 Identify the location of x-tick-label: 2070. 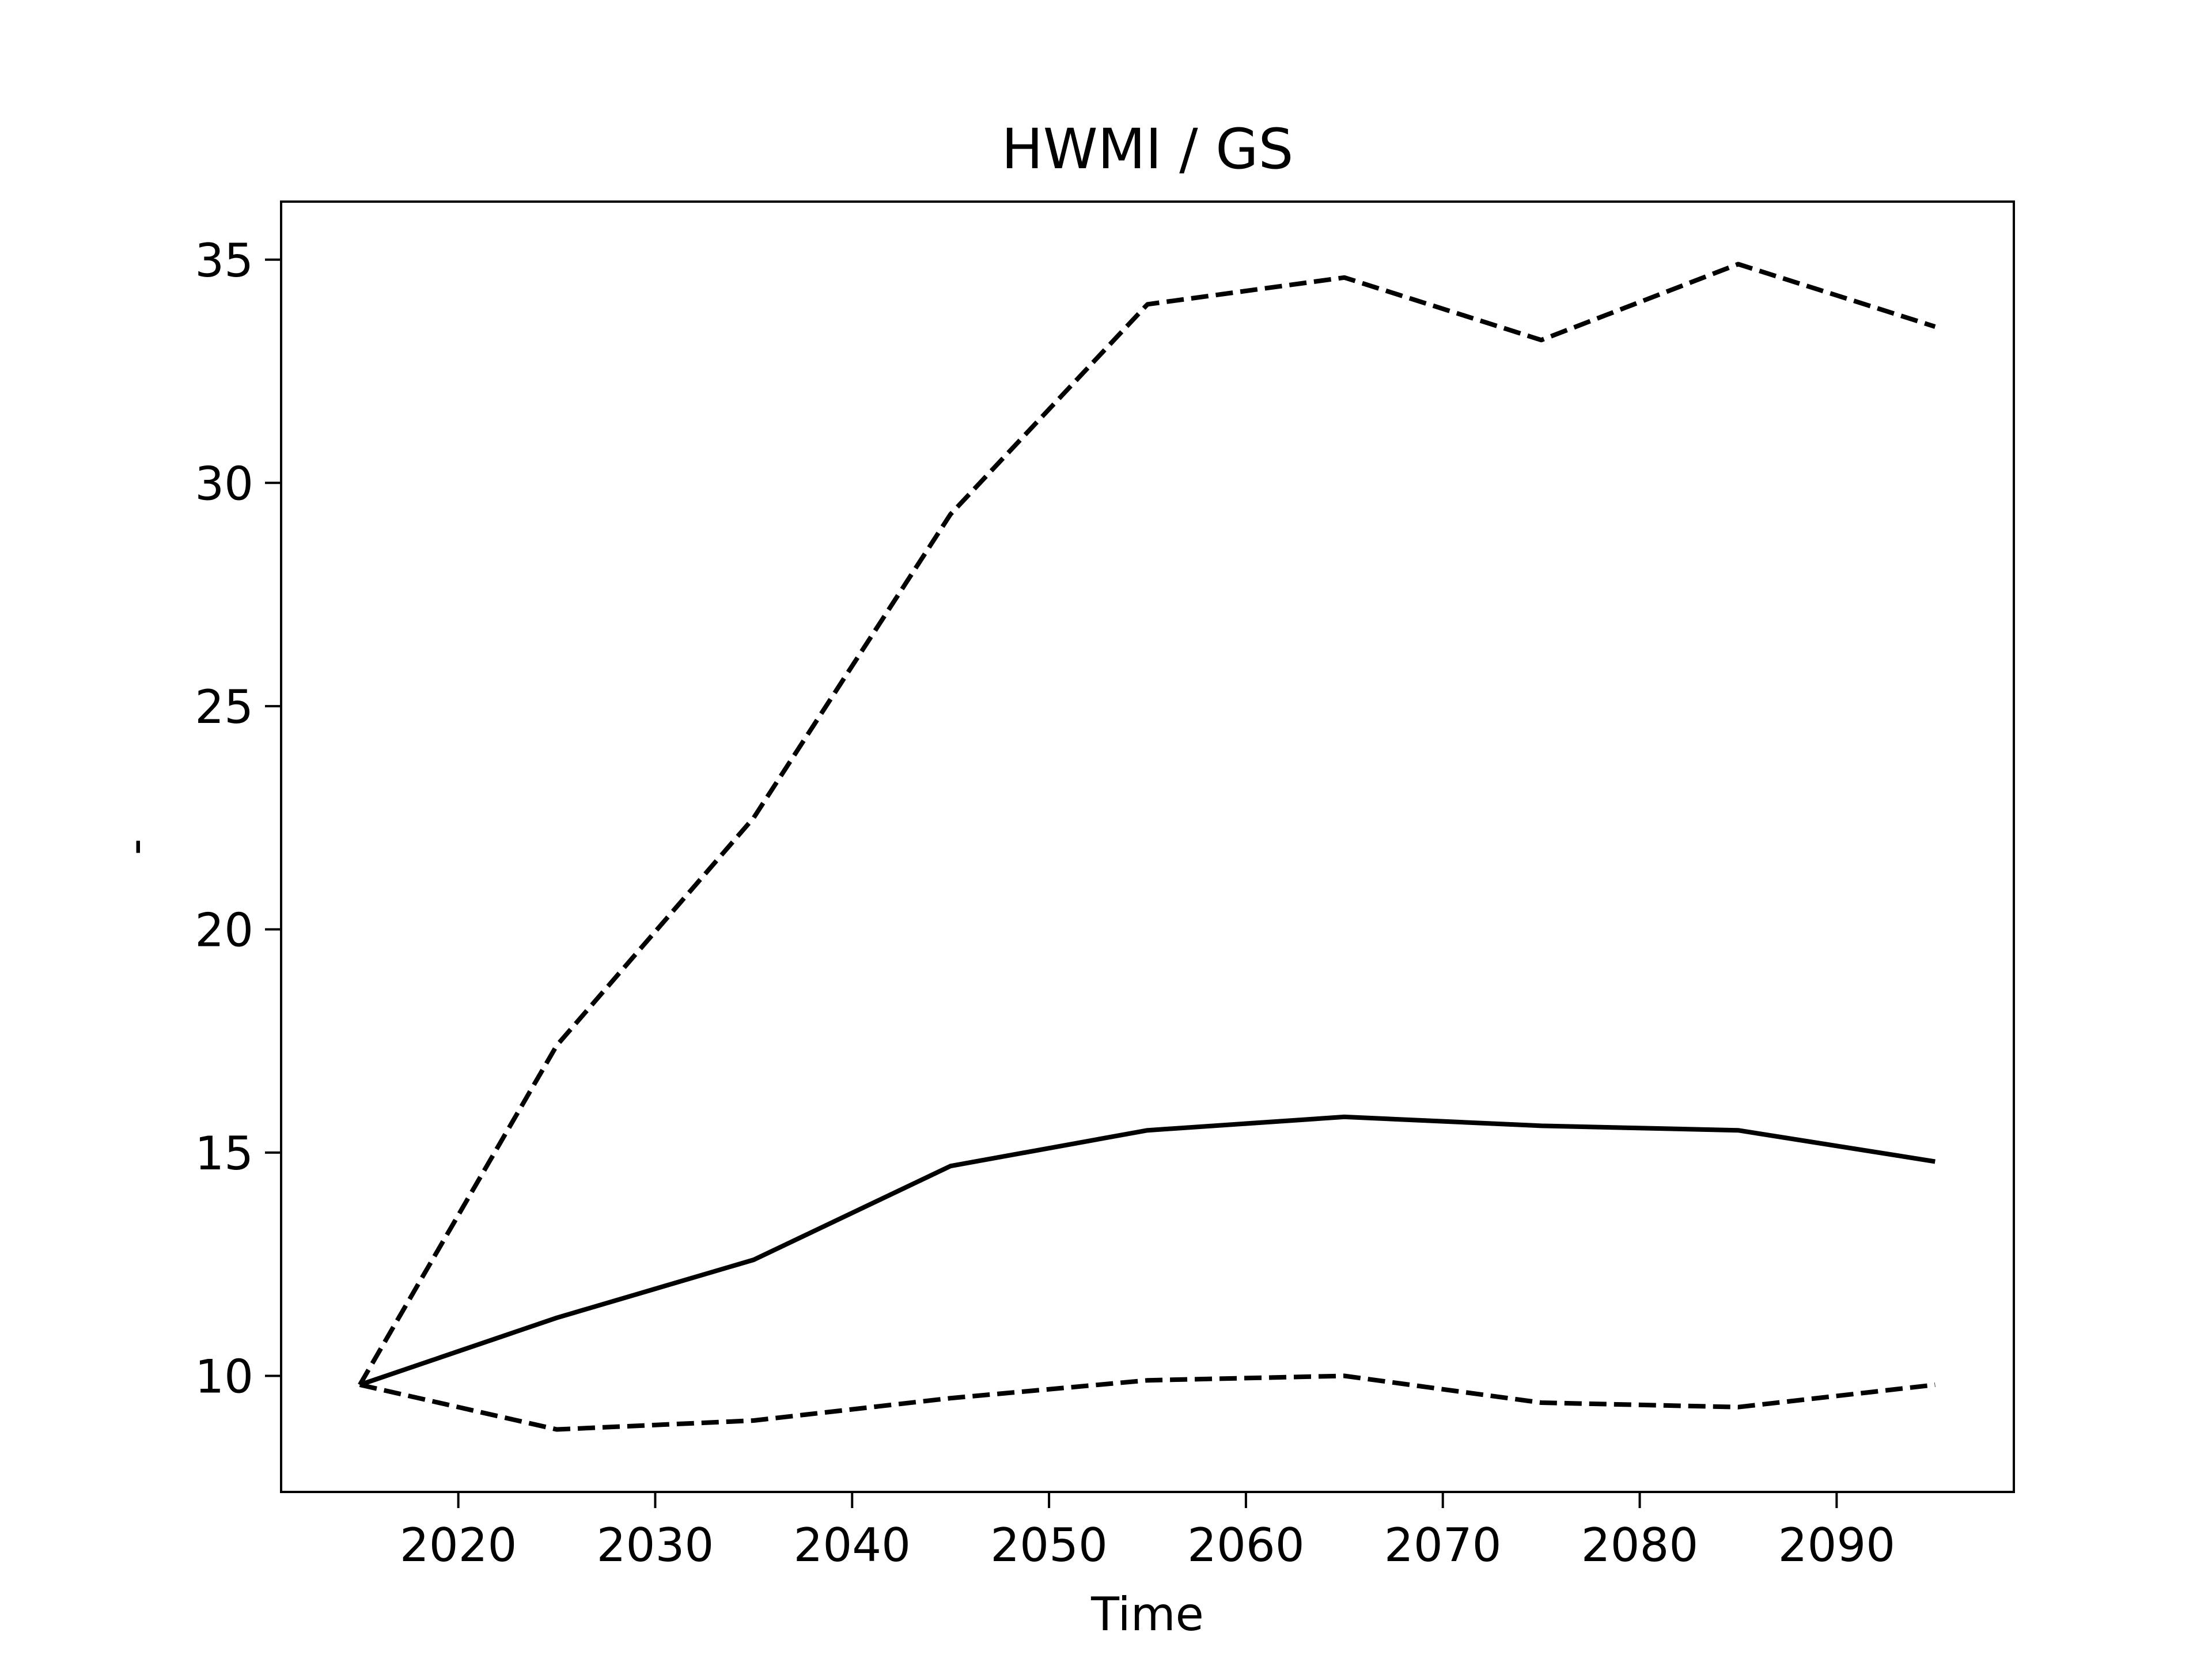
(1443, 1545).